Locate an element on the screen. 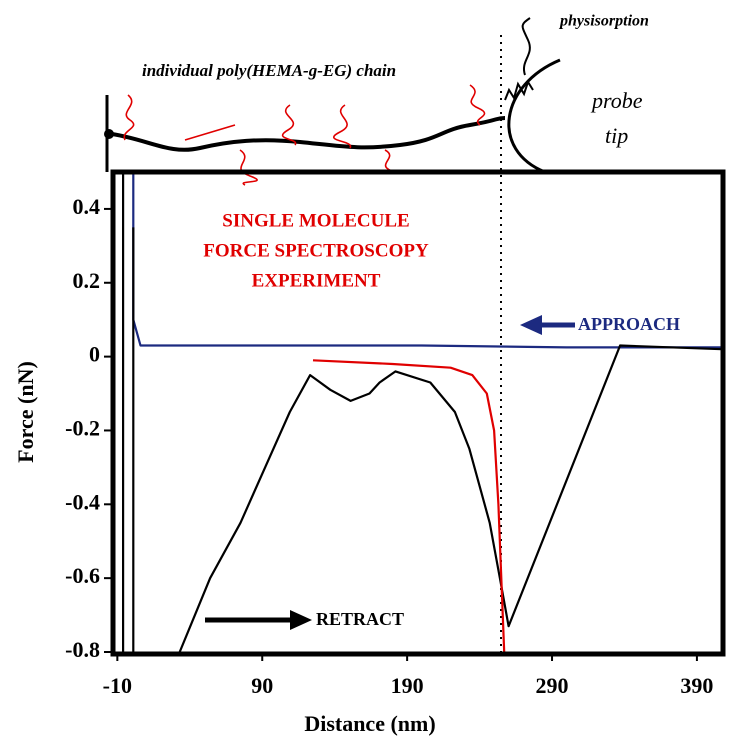 The image size is (739, 742). x-tick-label: 90 is located at coordinates (262, 685).